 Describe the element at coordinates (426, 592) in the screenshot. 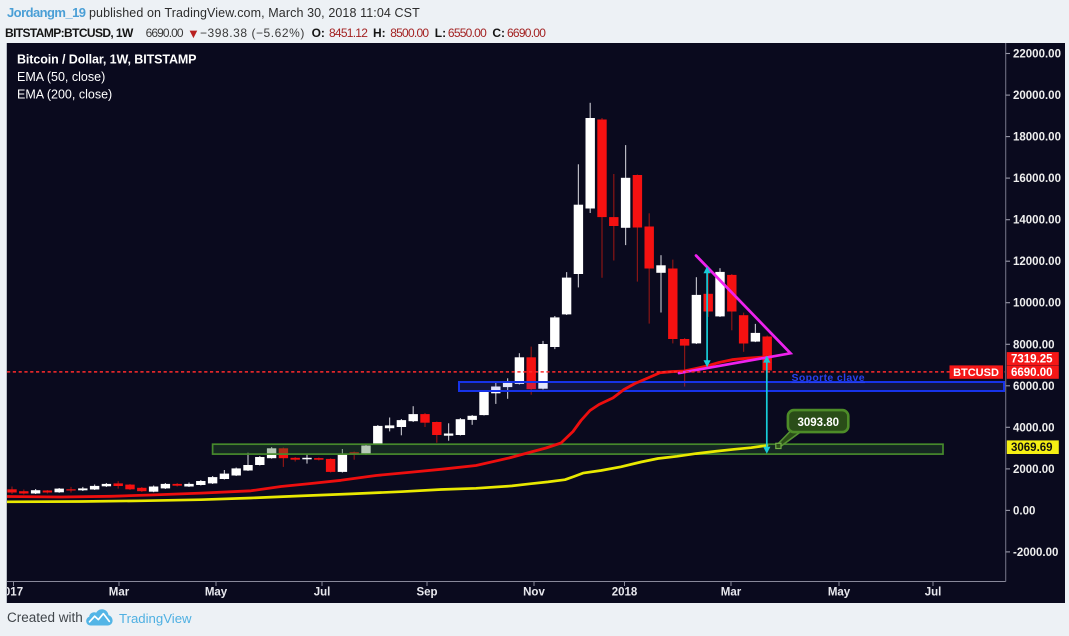

I see `svg-text: Sep` at that location.